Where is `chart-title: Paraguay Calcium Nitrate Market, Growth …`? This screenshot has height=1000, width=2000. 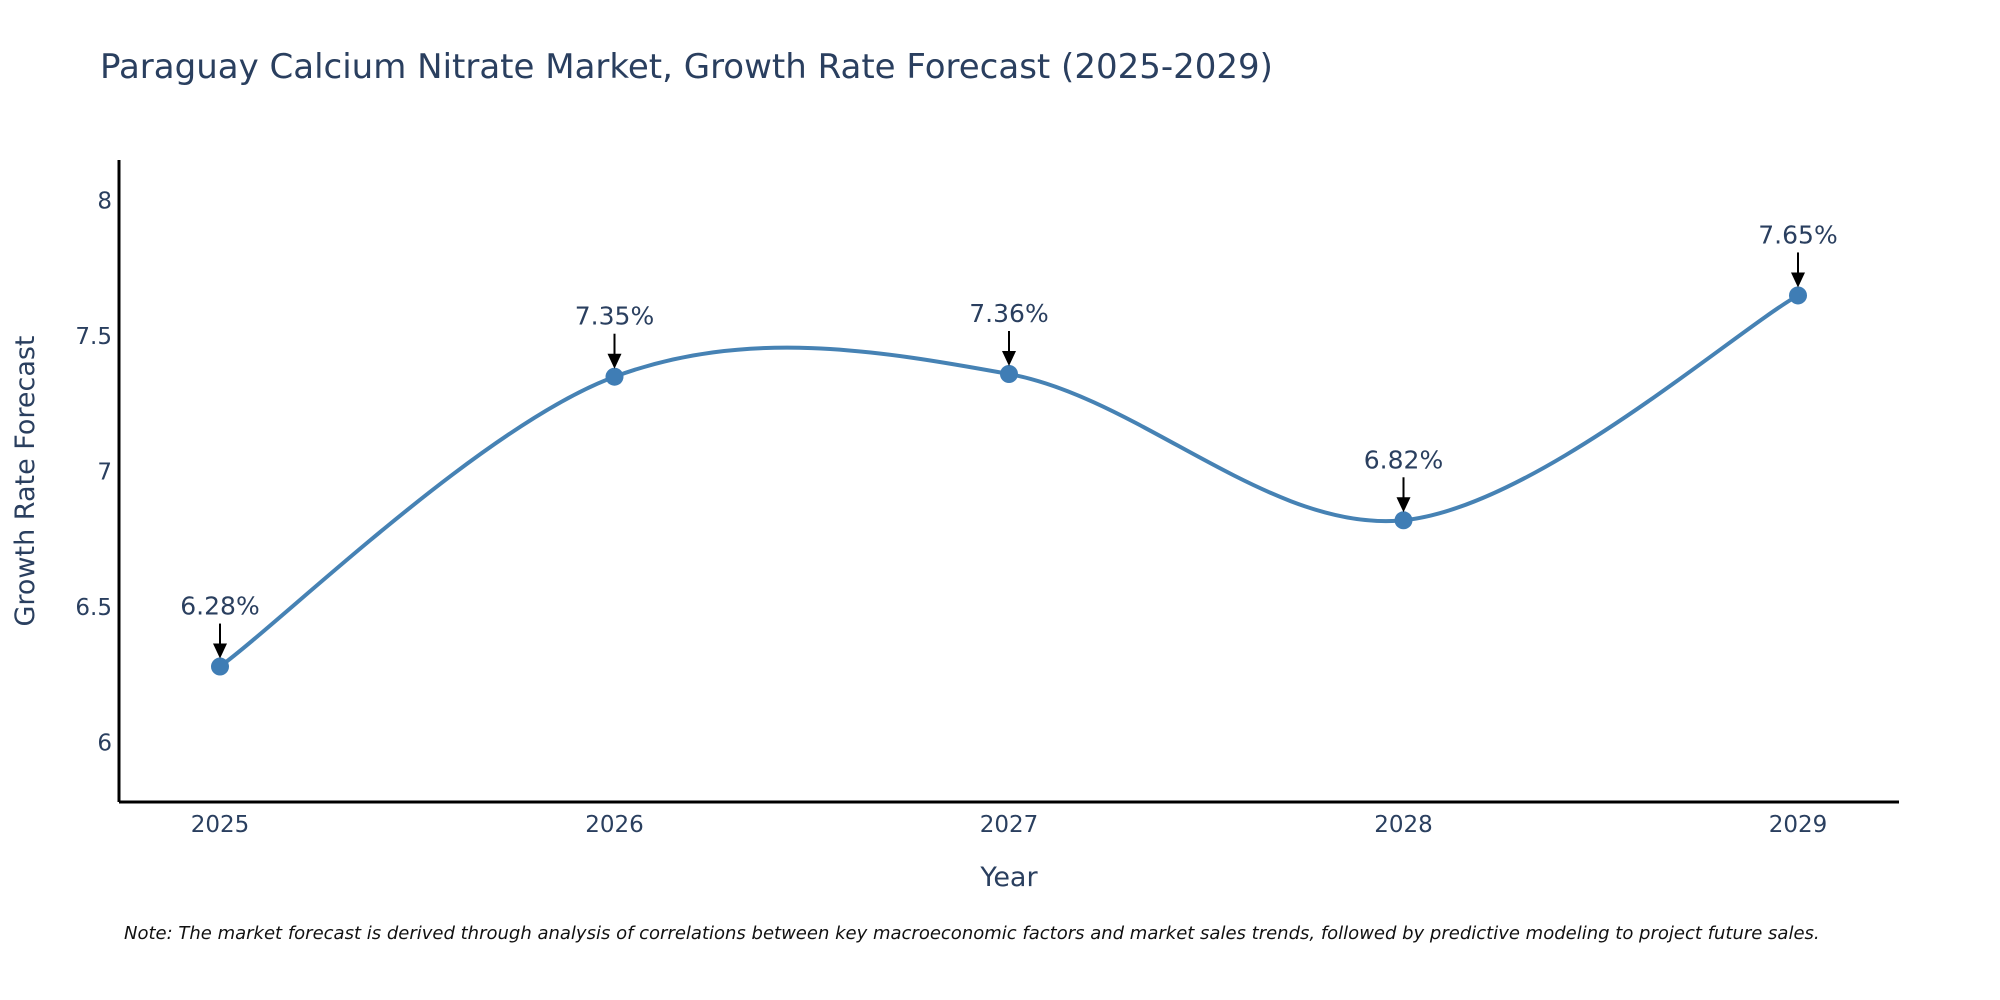
chart-title: Paraguay Calcium Nitrate Market, Growth … is located at coordinates (686, 67).